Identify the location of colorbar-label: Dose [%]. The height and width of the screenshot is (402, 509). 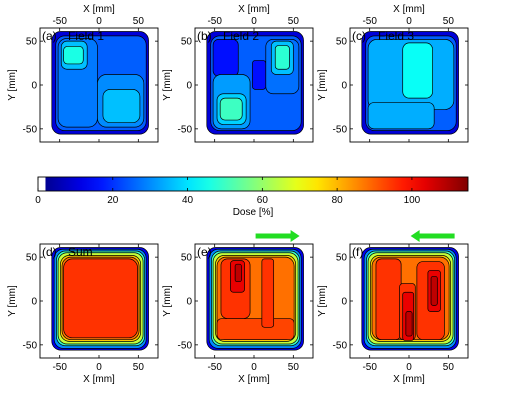
(253, 212).